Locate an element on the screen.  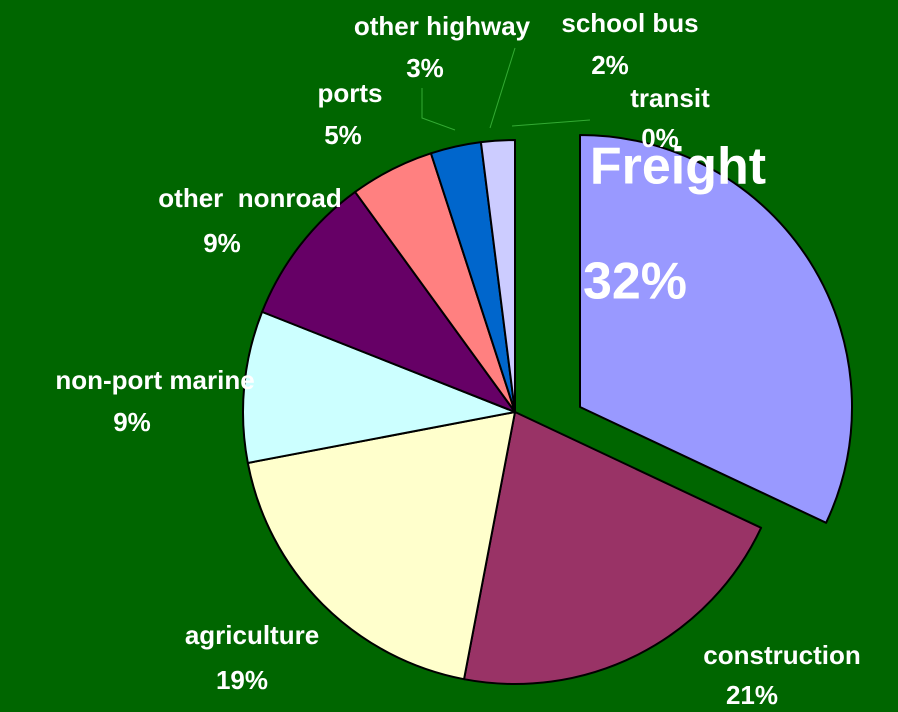
slice-label: other nonroad is located at coordinates (249, 198).